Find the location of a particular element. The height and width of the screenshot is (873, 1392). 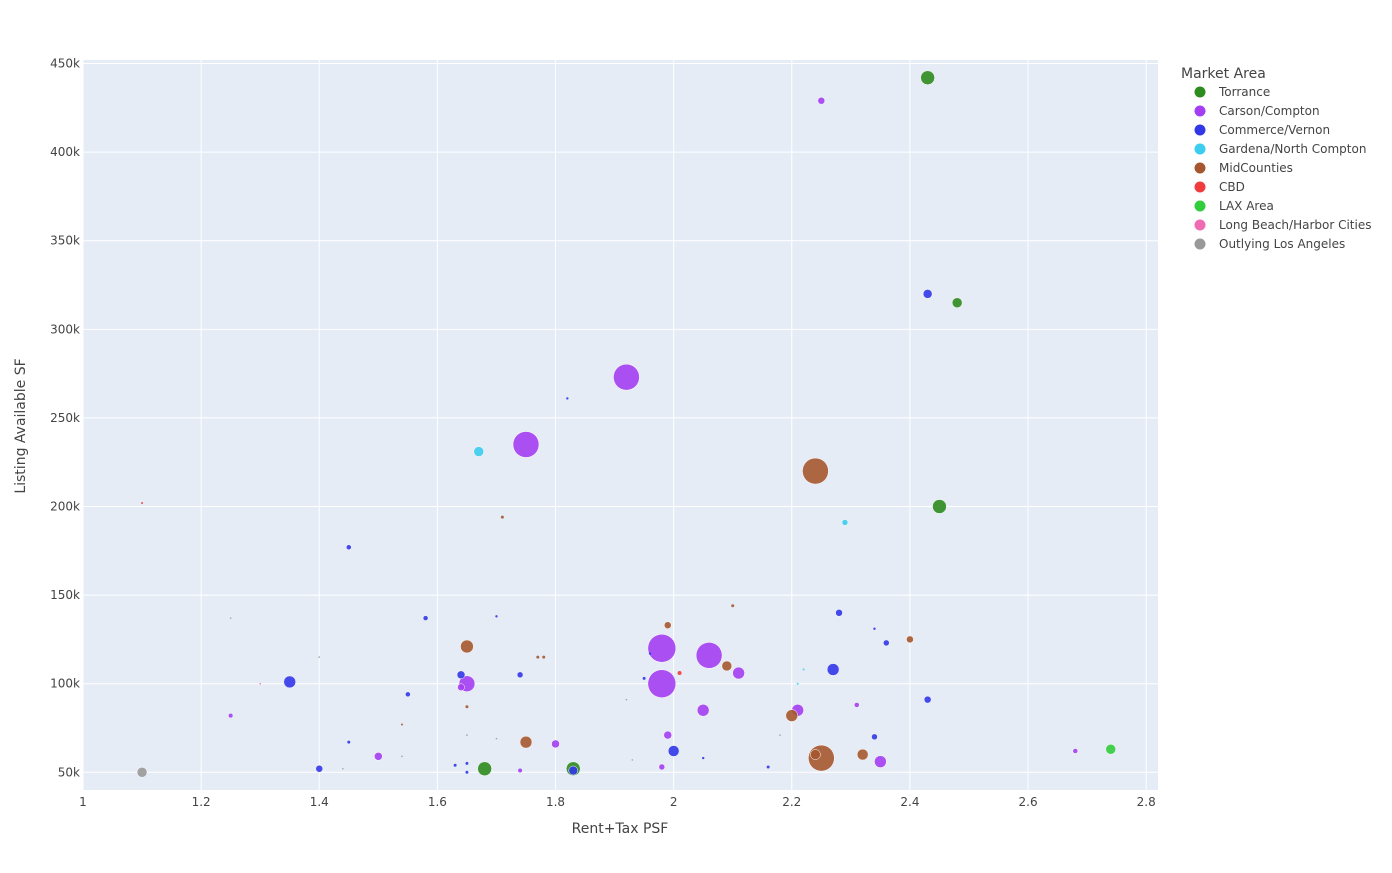

legend-item: Commerce/Vernon is located at coordinates (1262, 130).